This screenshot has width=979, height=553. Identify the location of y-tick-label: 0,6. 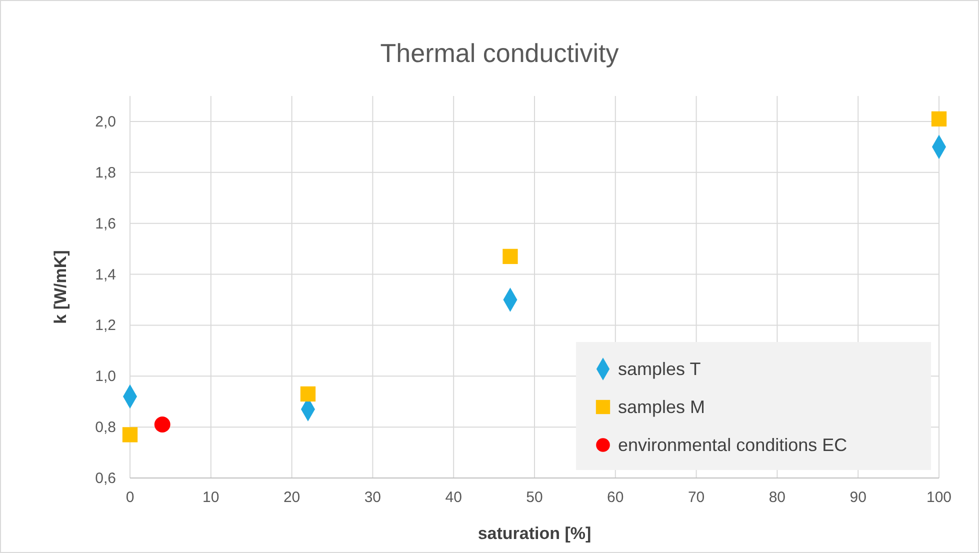
(105, 478).